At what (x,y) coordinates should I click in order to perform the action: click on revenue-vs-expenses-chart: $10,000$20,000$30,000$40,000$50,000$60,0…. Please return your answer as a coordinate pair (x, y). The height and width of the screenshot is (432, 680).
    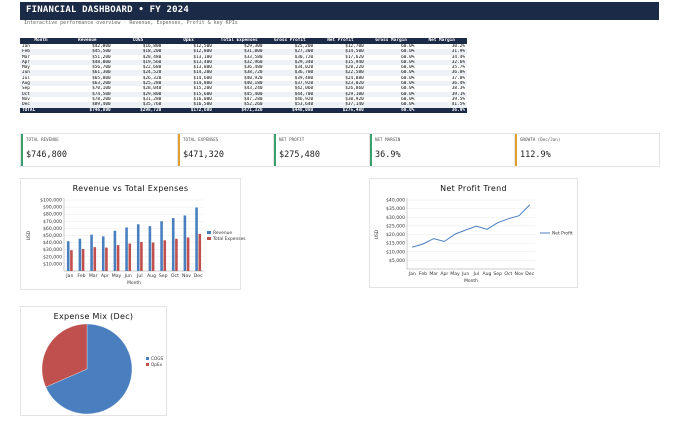
    Looking at the image, I should click on (136, 242).